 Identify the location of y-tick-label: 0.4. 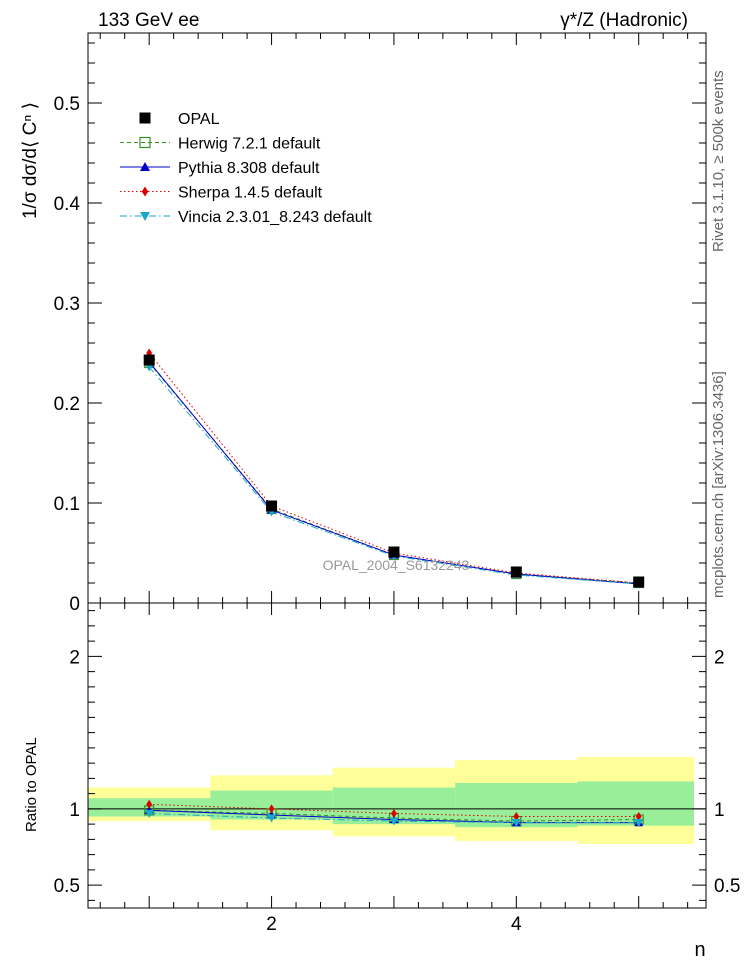
(67, 204).